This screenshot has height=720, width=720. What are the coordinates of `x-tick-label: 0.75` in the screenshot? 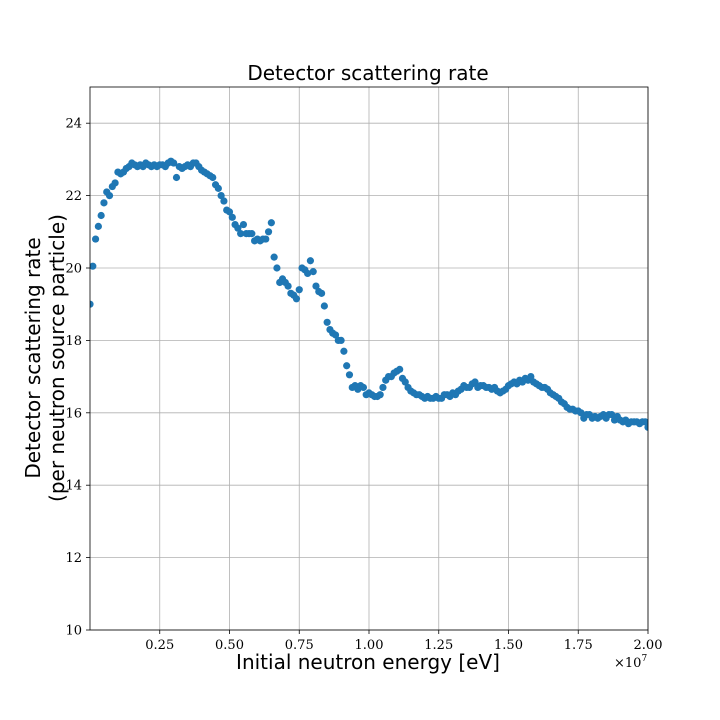 It's located at (299, 645).